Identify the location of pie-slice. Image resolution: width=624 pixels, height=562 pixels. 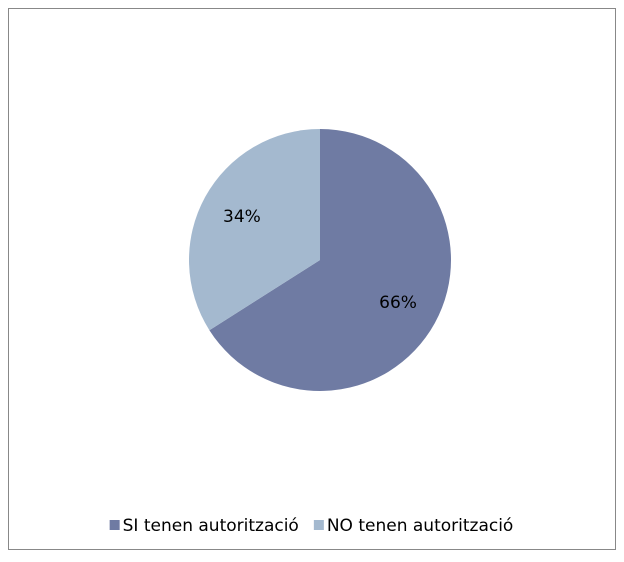
(254, 230).